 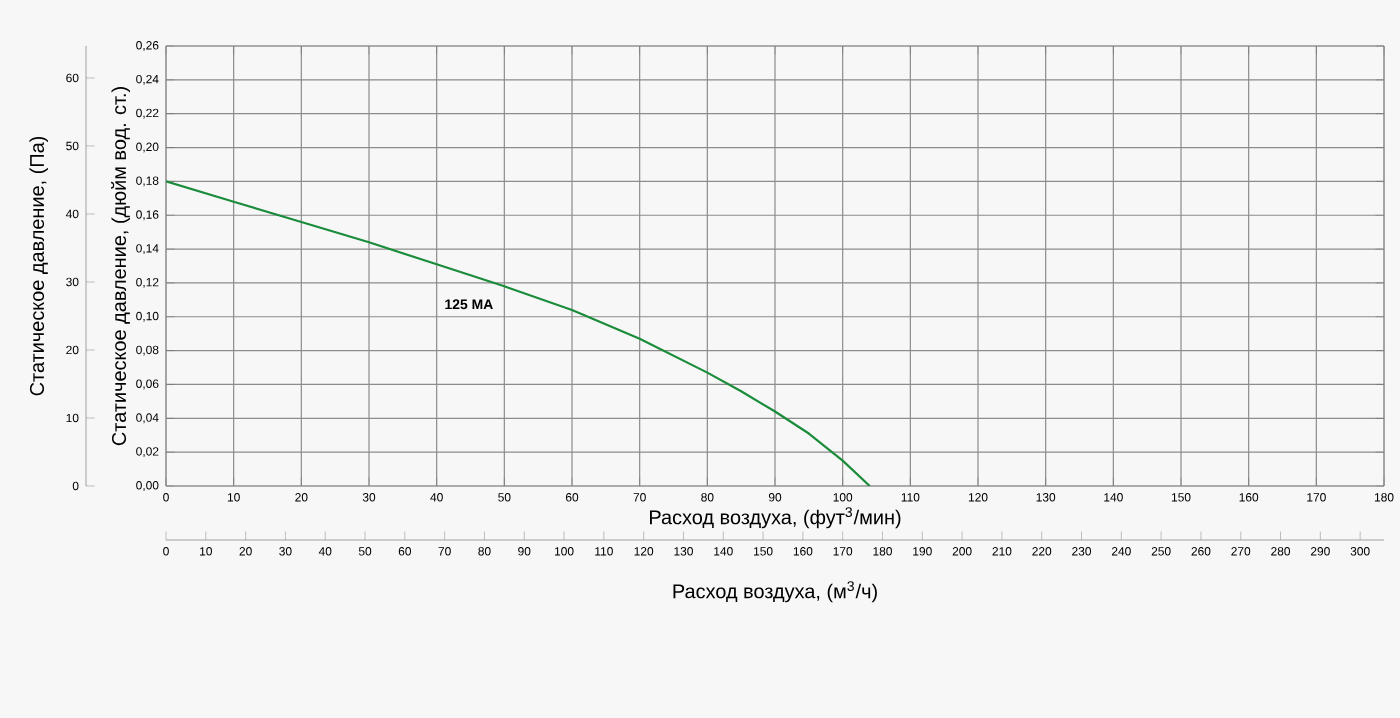 What do you see at coordinates (38, 266) in the screenshot?
I see `y2-axis-title: Статическое давление, (Па)` at bounding box center [38, 266].